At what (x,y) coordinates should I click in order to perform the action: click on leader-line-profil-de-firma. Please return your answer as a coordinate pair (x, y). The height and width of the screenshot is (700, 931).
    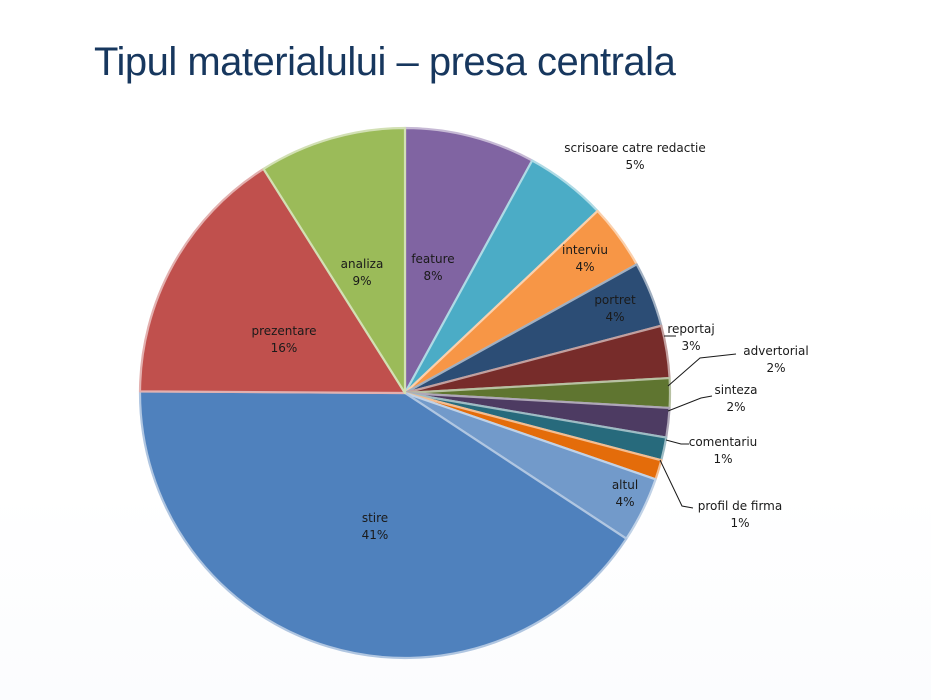
    Looking at the image, I should click on (676, 484).